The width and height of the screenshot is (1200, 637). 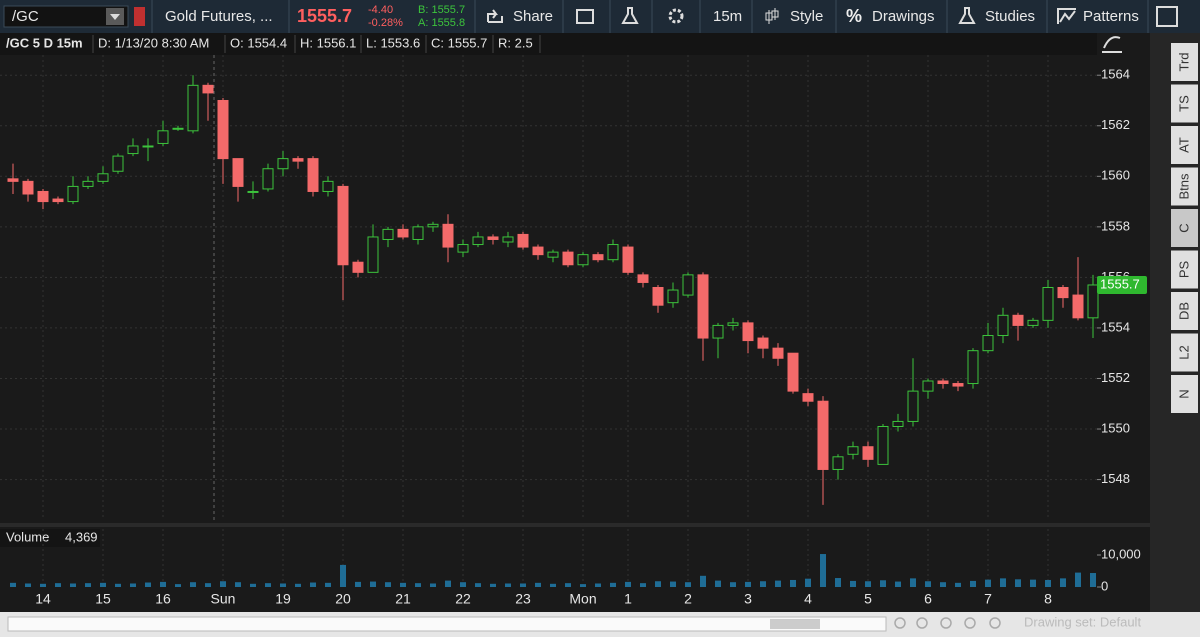 I want to click on change: -4.40, so click(x=380, y=10).